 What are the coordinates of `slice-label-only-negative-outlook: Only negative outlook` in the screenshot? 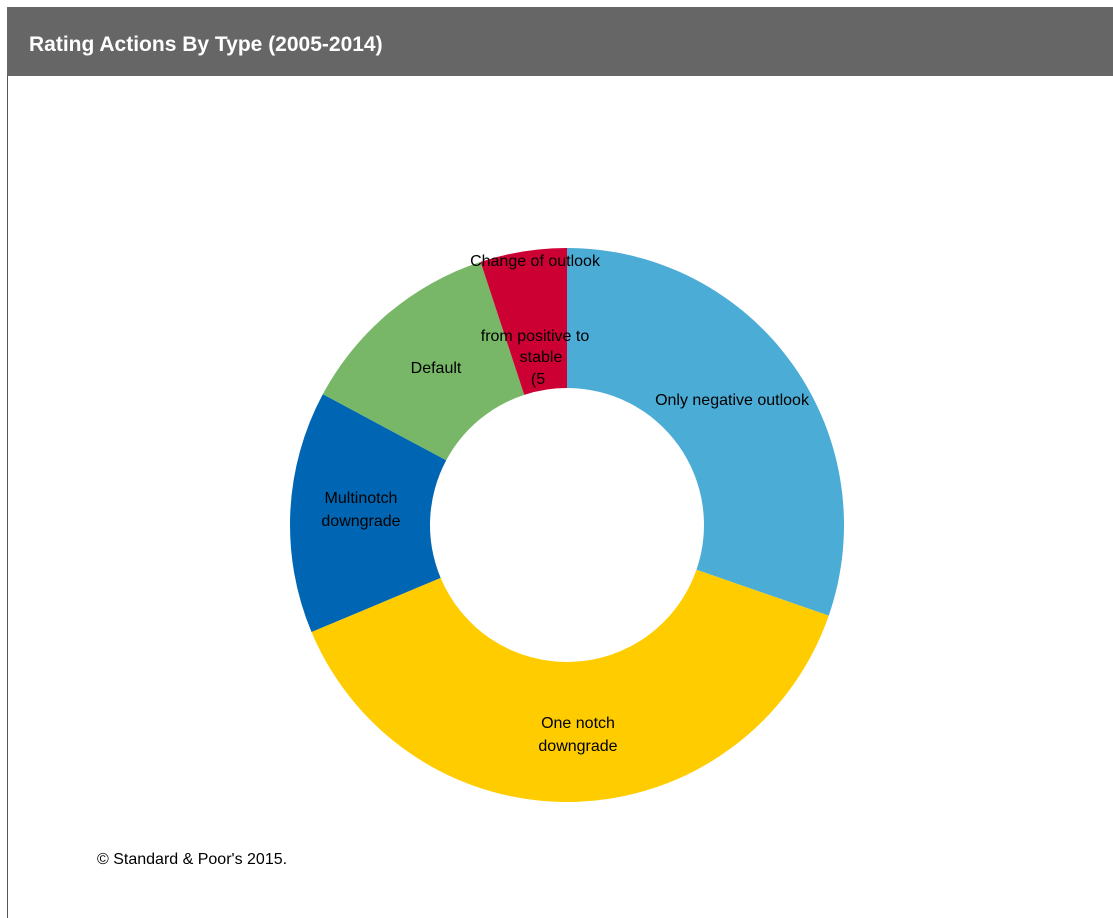 It's located at (732, 400).